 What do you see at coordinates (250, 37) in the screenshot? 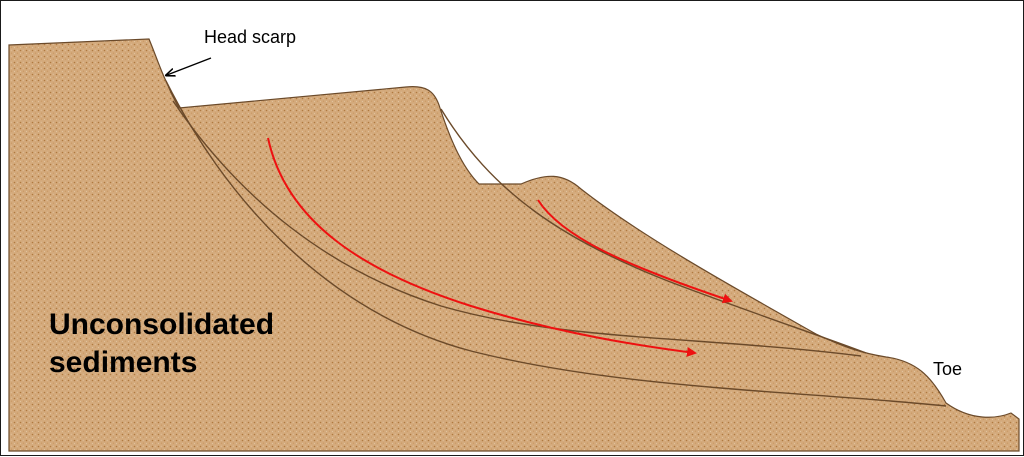
I see `head-scarp-label: Head scarp` at bounding box center [250, 37].